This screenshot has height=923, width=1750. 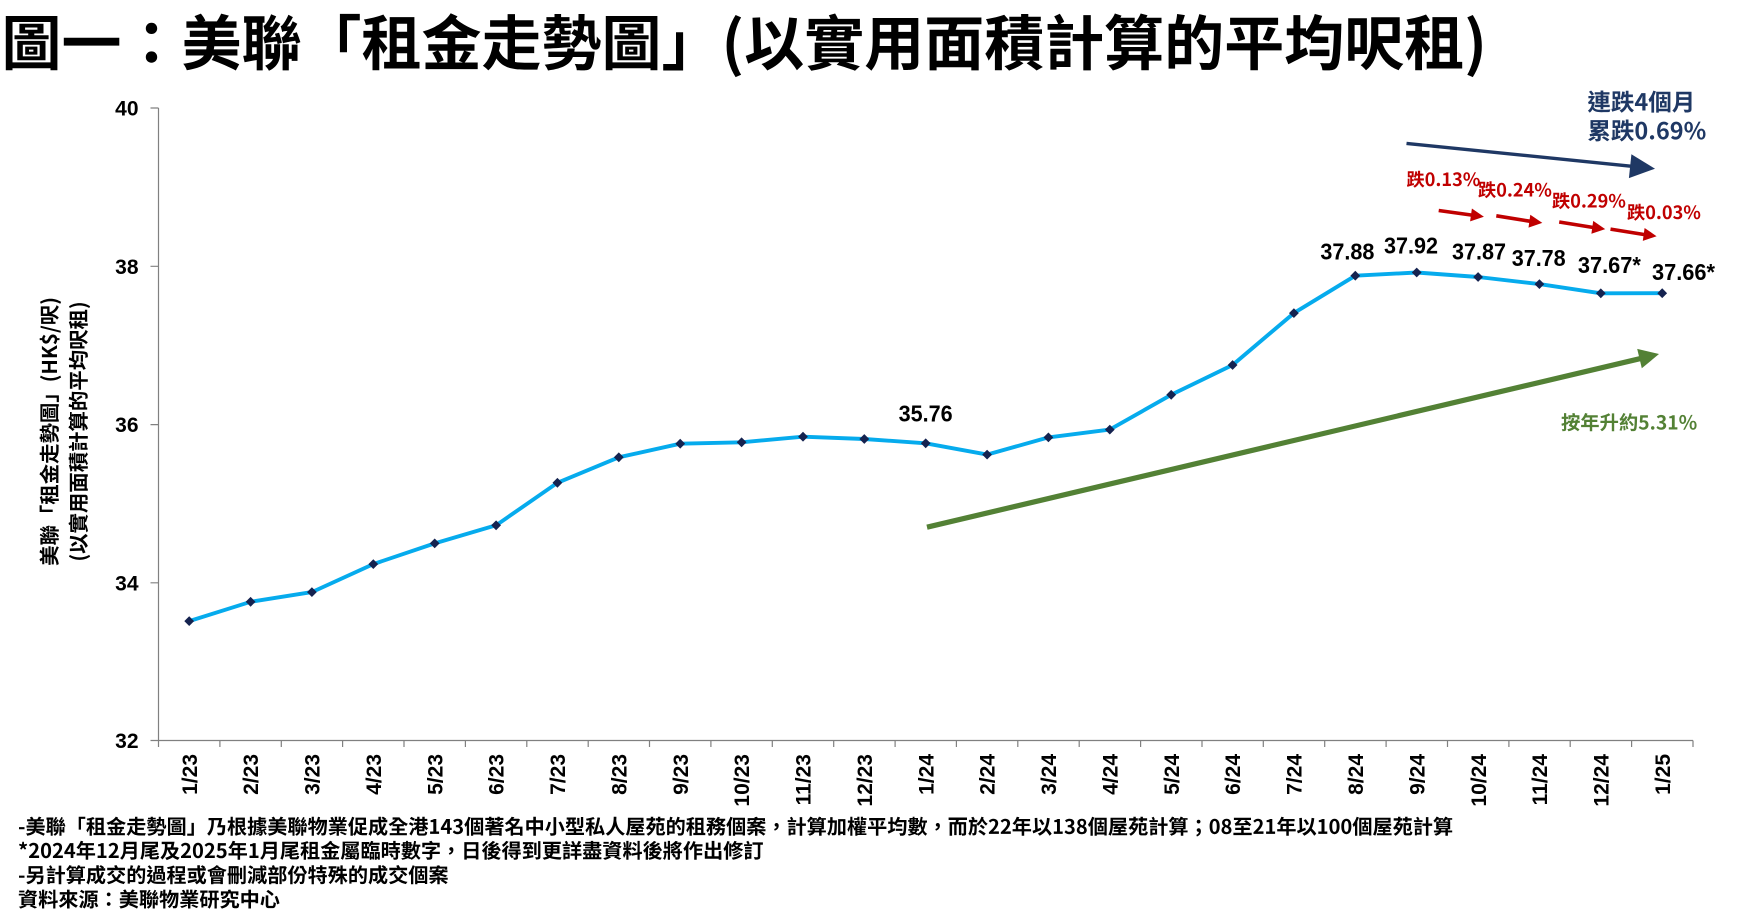 What do you see at coordinates (1479, 251) in the screenshot?
I see `svg-text: 37.87` at bounding box center [1479, 251].